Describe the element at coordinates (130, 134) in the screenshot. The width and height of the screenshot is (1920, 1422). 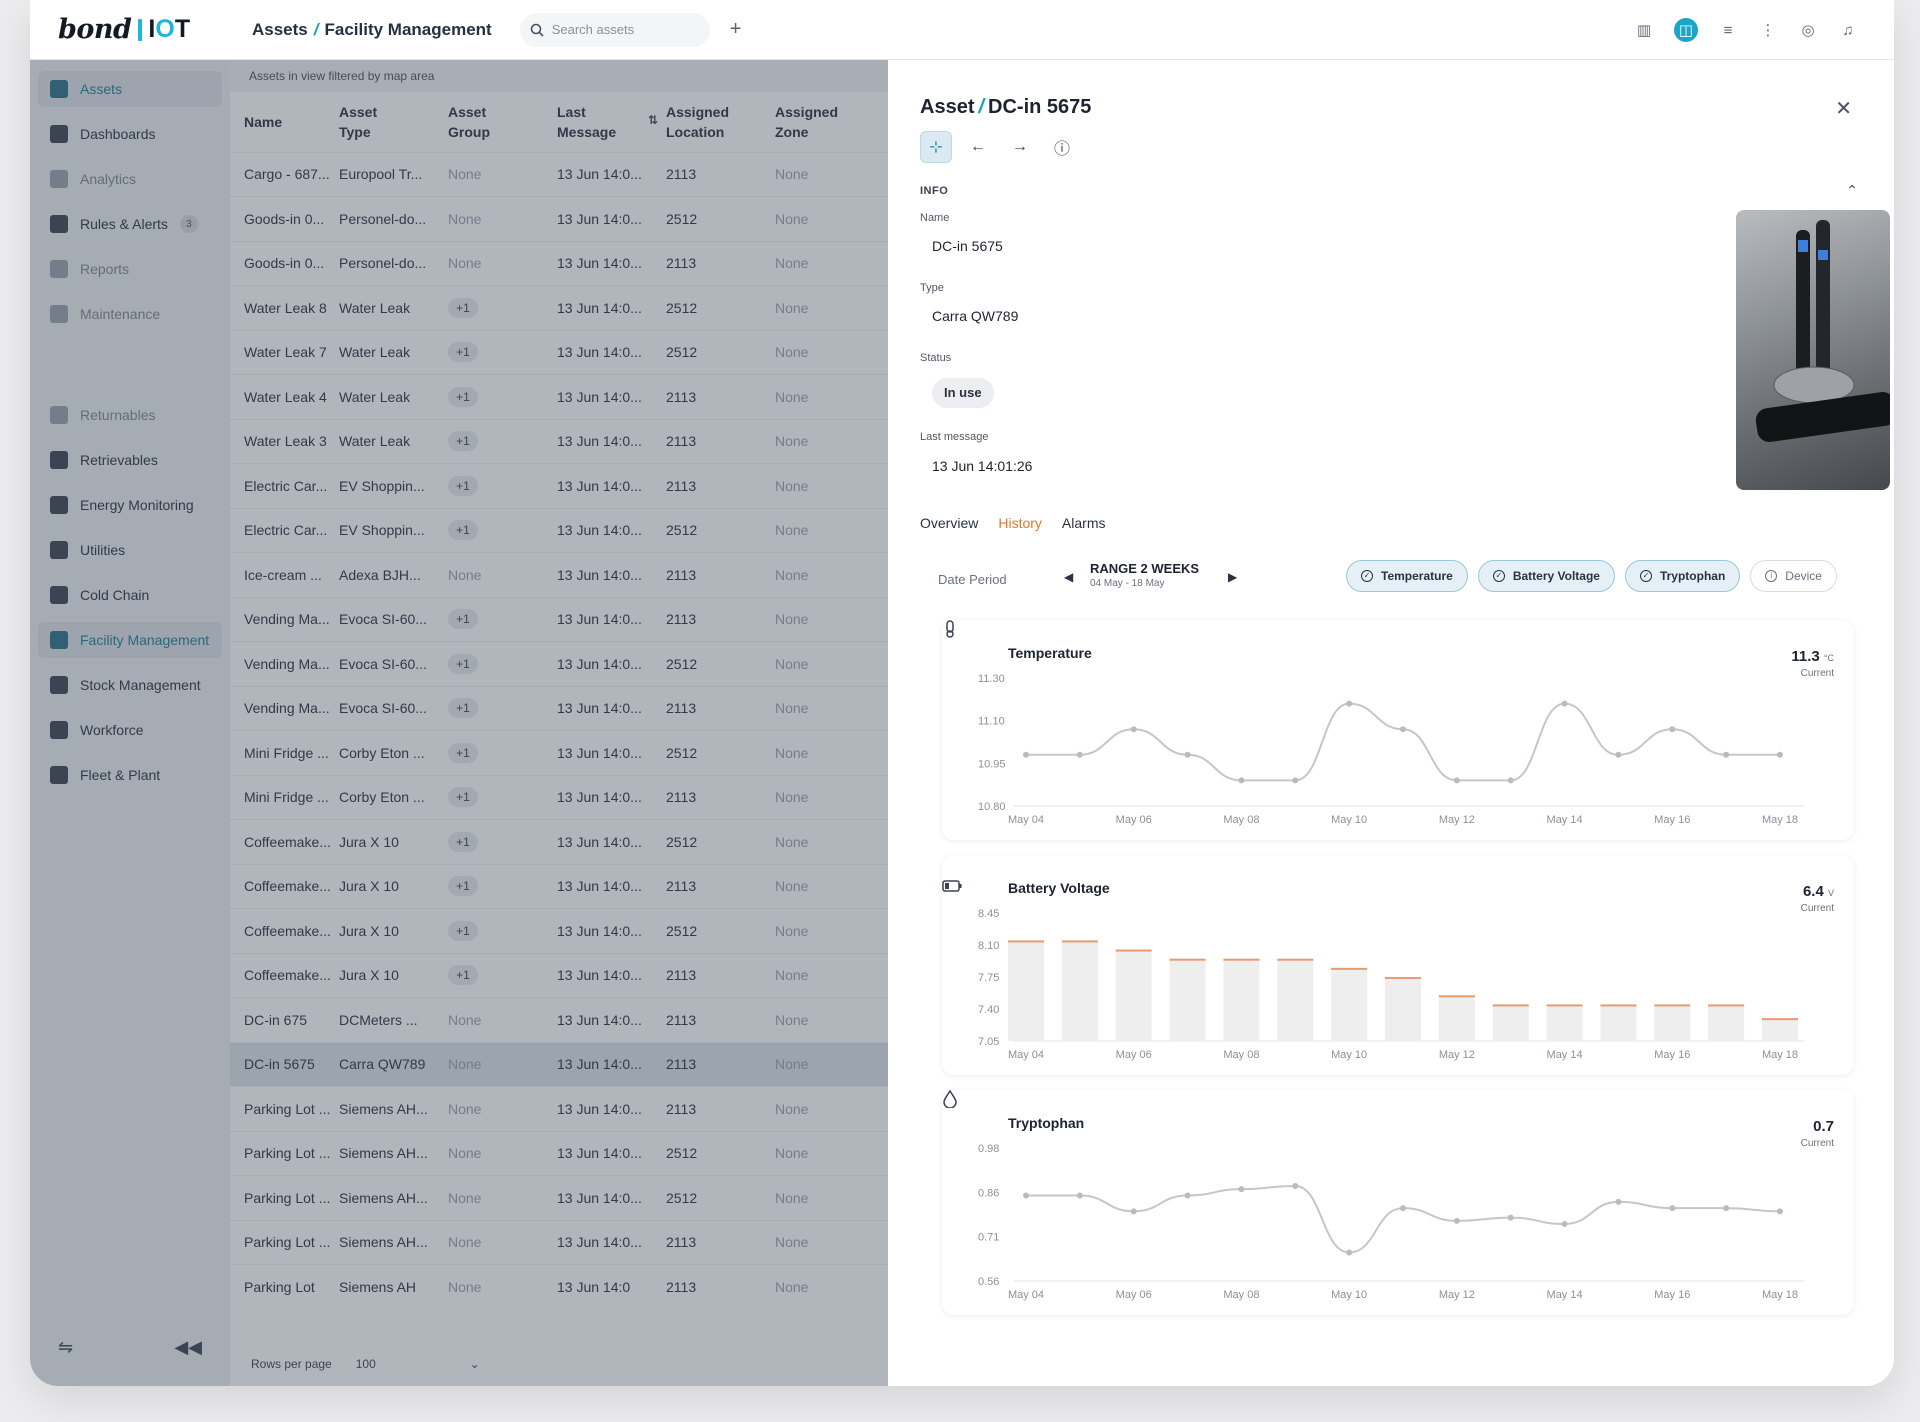
I see `sidebar-item-dashboards: Dashboards` at that location.